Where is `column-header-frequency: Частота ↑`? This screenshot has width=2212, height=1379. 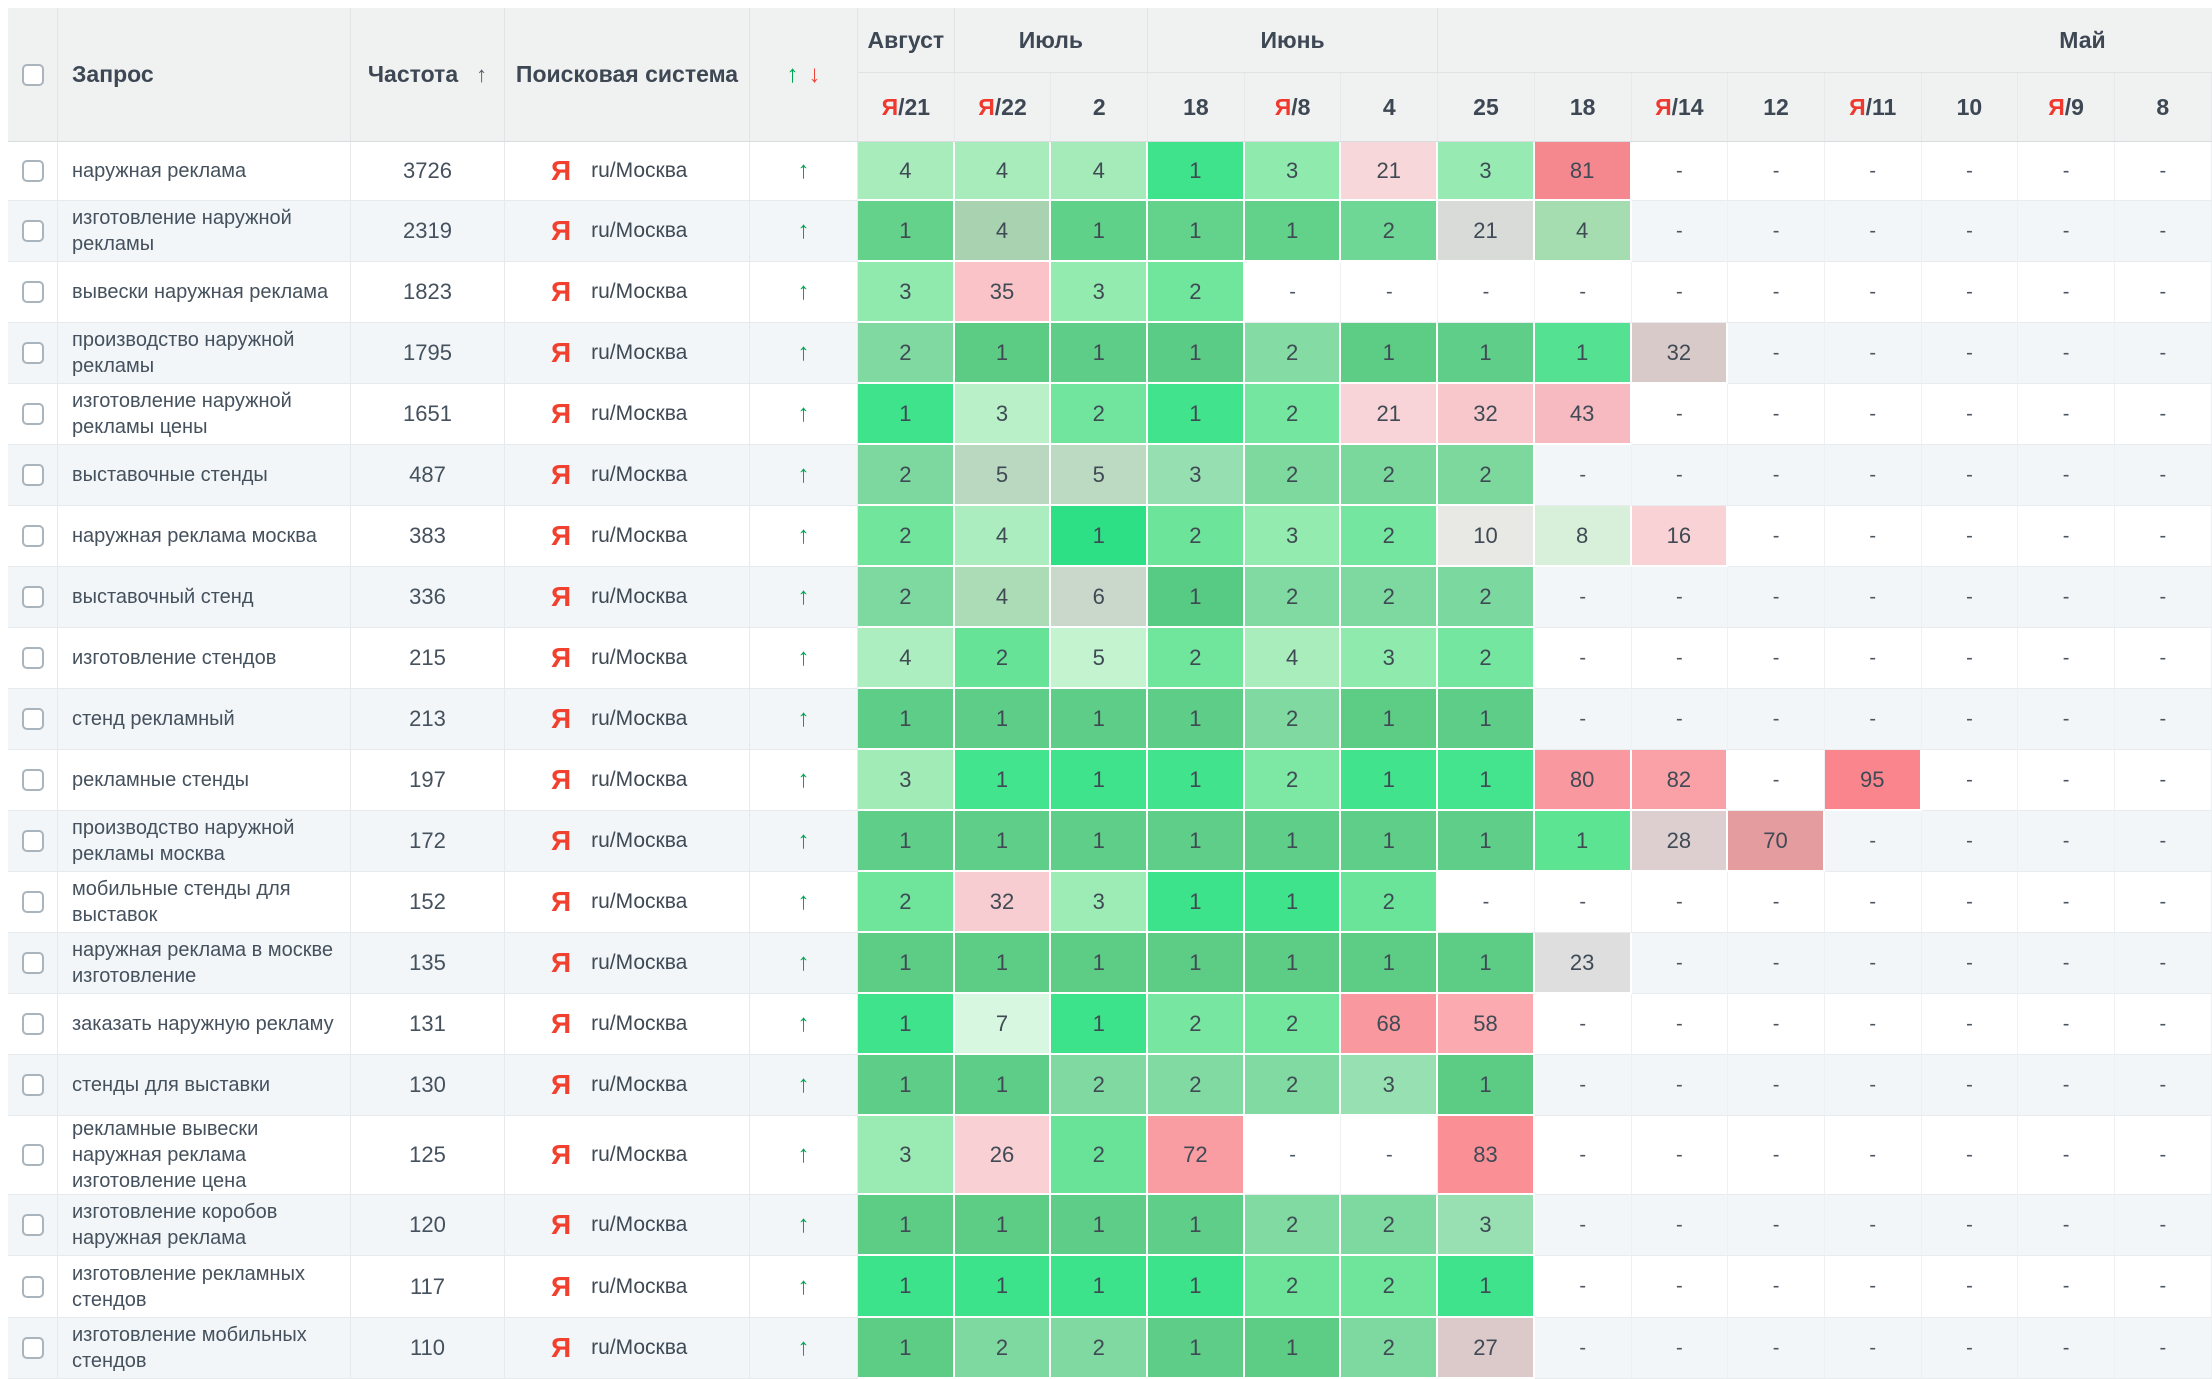 column-header-frequency: Частота ↑ is located at coordinates (428, 74).